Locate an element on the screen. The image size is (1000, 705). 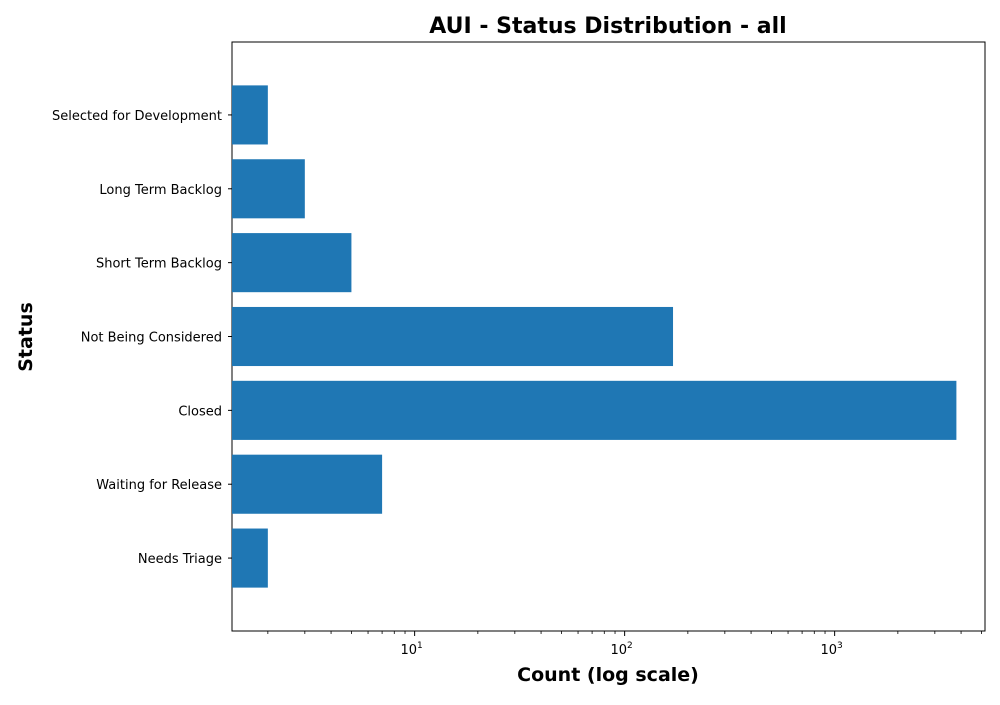
chart-title: AUI - Status Distribution - all is located at coordinates (607, 26).